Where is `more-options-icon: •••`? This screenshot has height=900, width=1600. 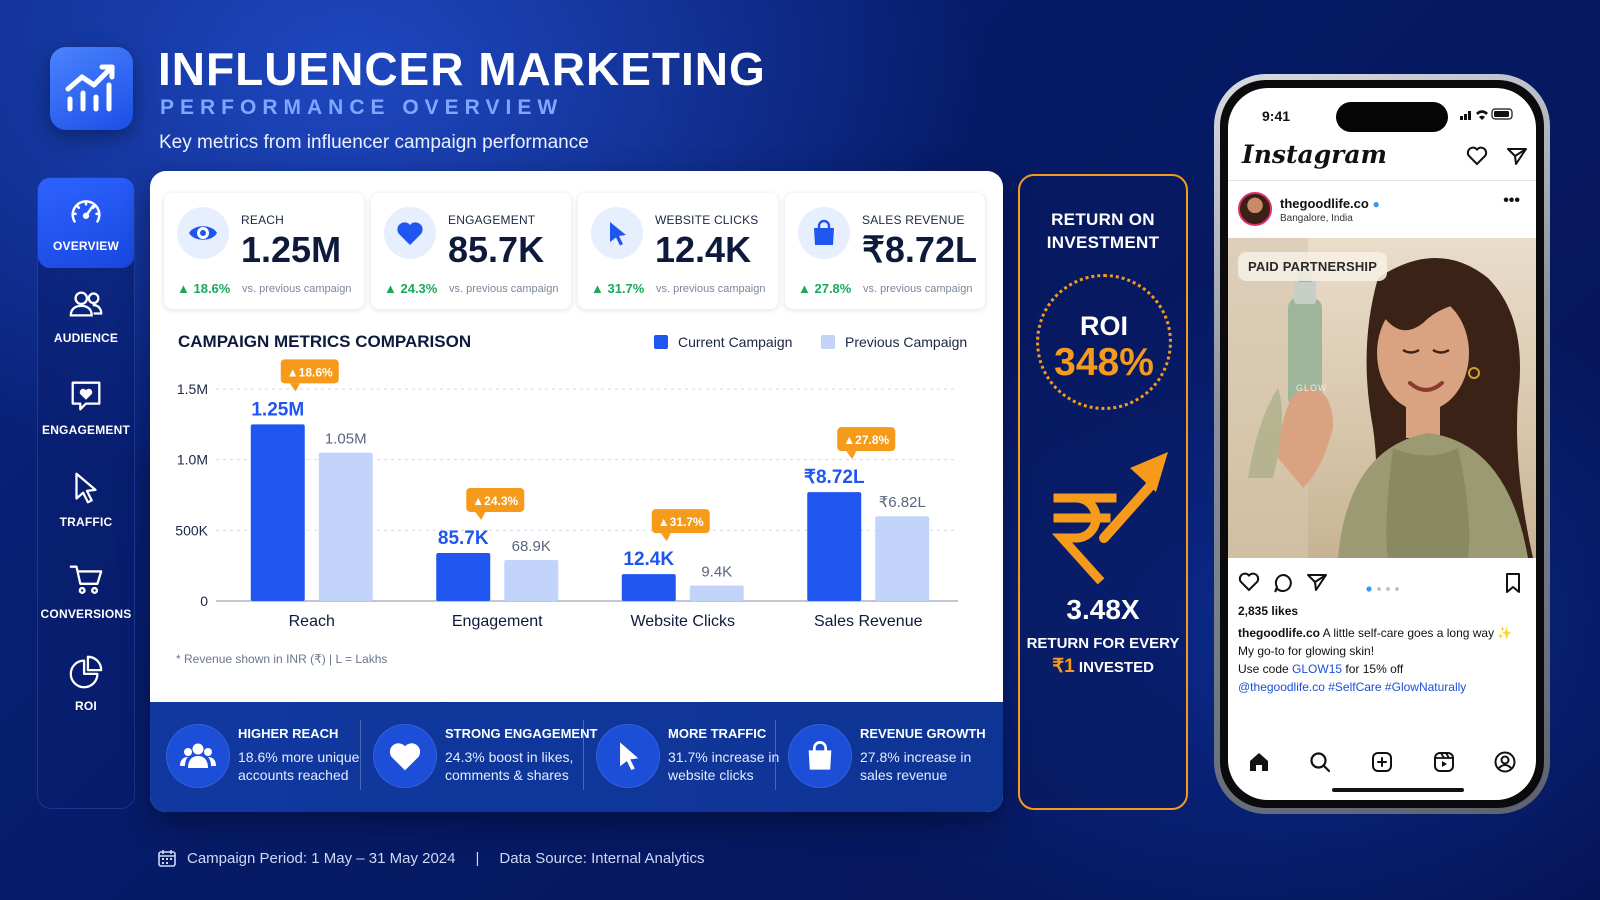
more-options-icon: ••• is located at coordinates (1511, 200).